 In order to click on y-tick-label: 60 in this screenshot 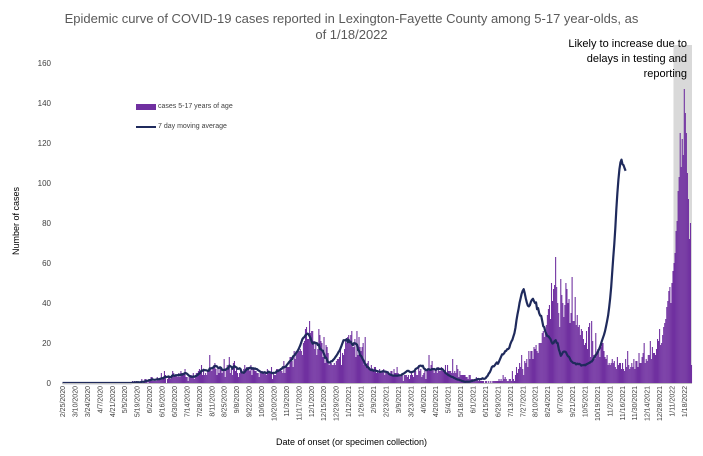, I will do `click(46, 263)`.